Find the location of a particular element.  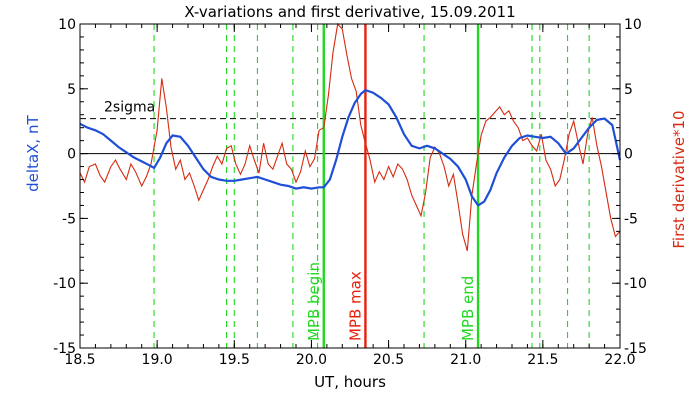

y-left-tick-label: -5 is located at coordinates (69, 219).